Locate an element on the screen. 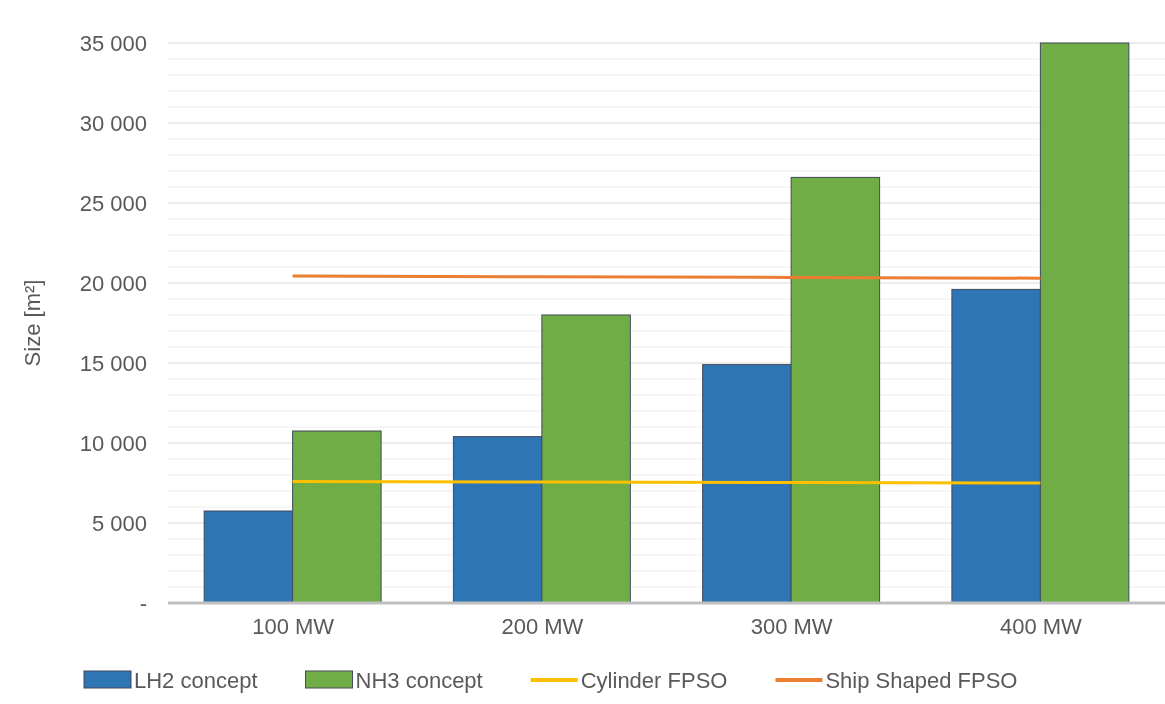 This screenshot has height=704, width=1165. x-tick-label: 200 MW is located at coordinates (542, 626).